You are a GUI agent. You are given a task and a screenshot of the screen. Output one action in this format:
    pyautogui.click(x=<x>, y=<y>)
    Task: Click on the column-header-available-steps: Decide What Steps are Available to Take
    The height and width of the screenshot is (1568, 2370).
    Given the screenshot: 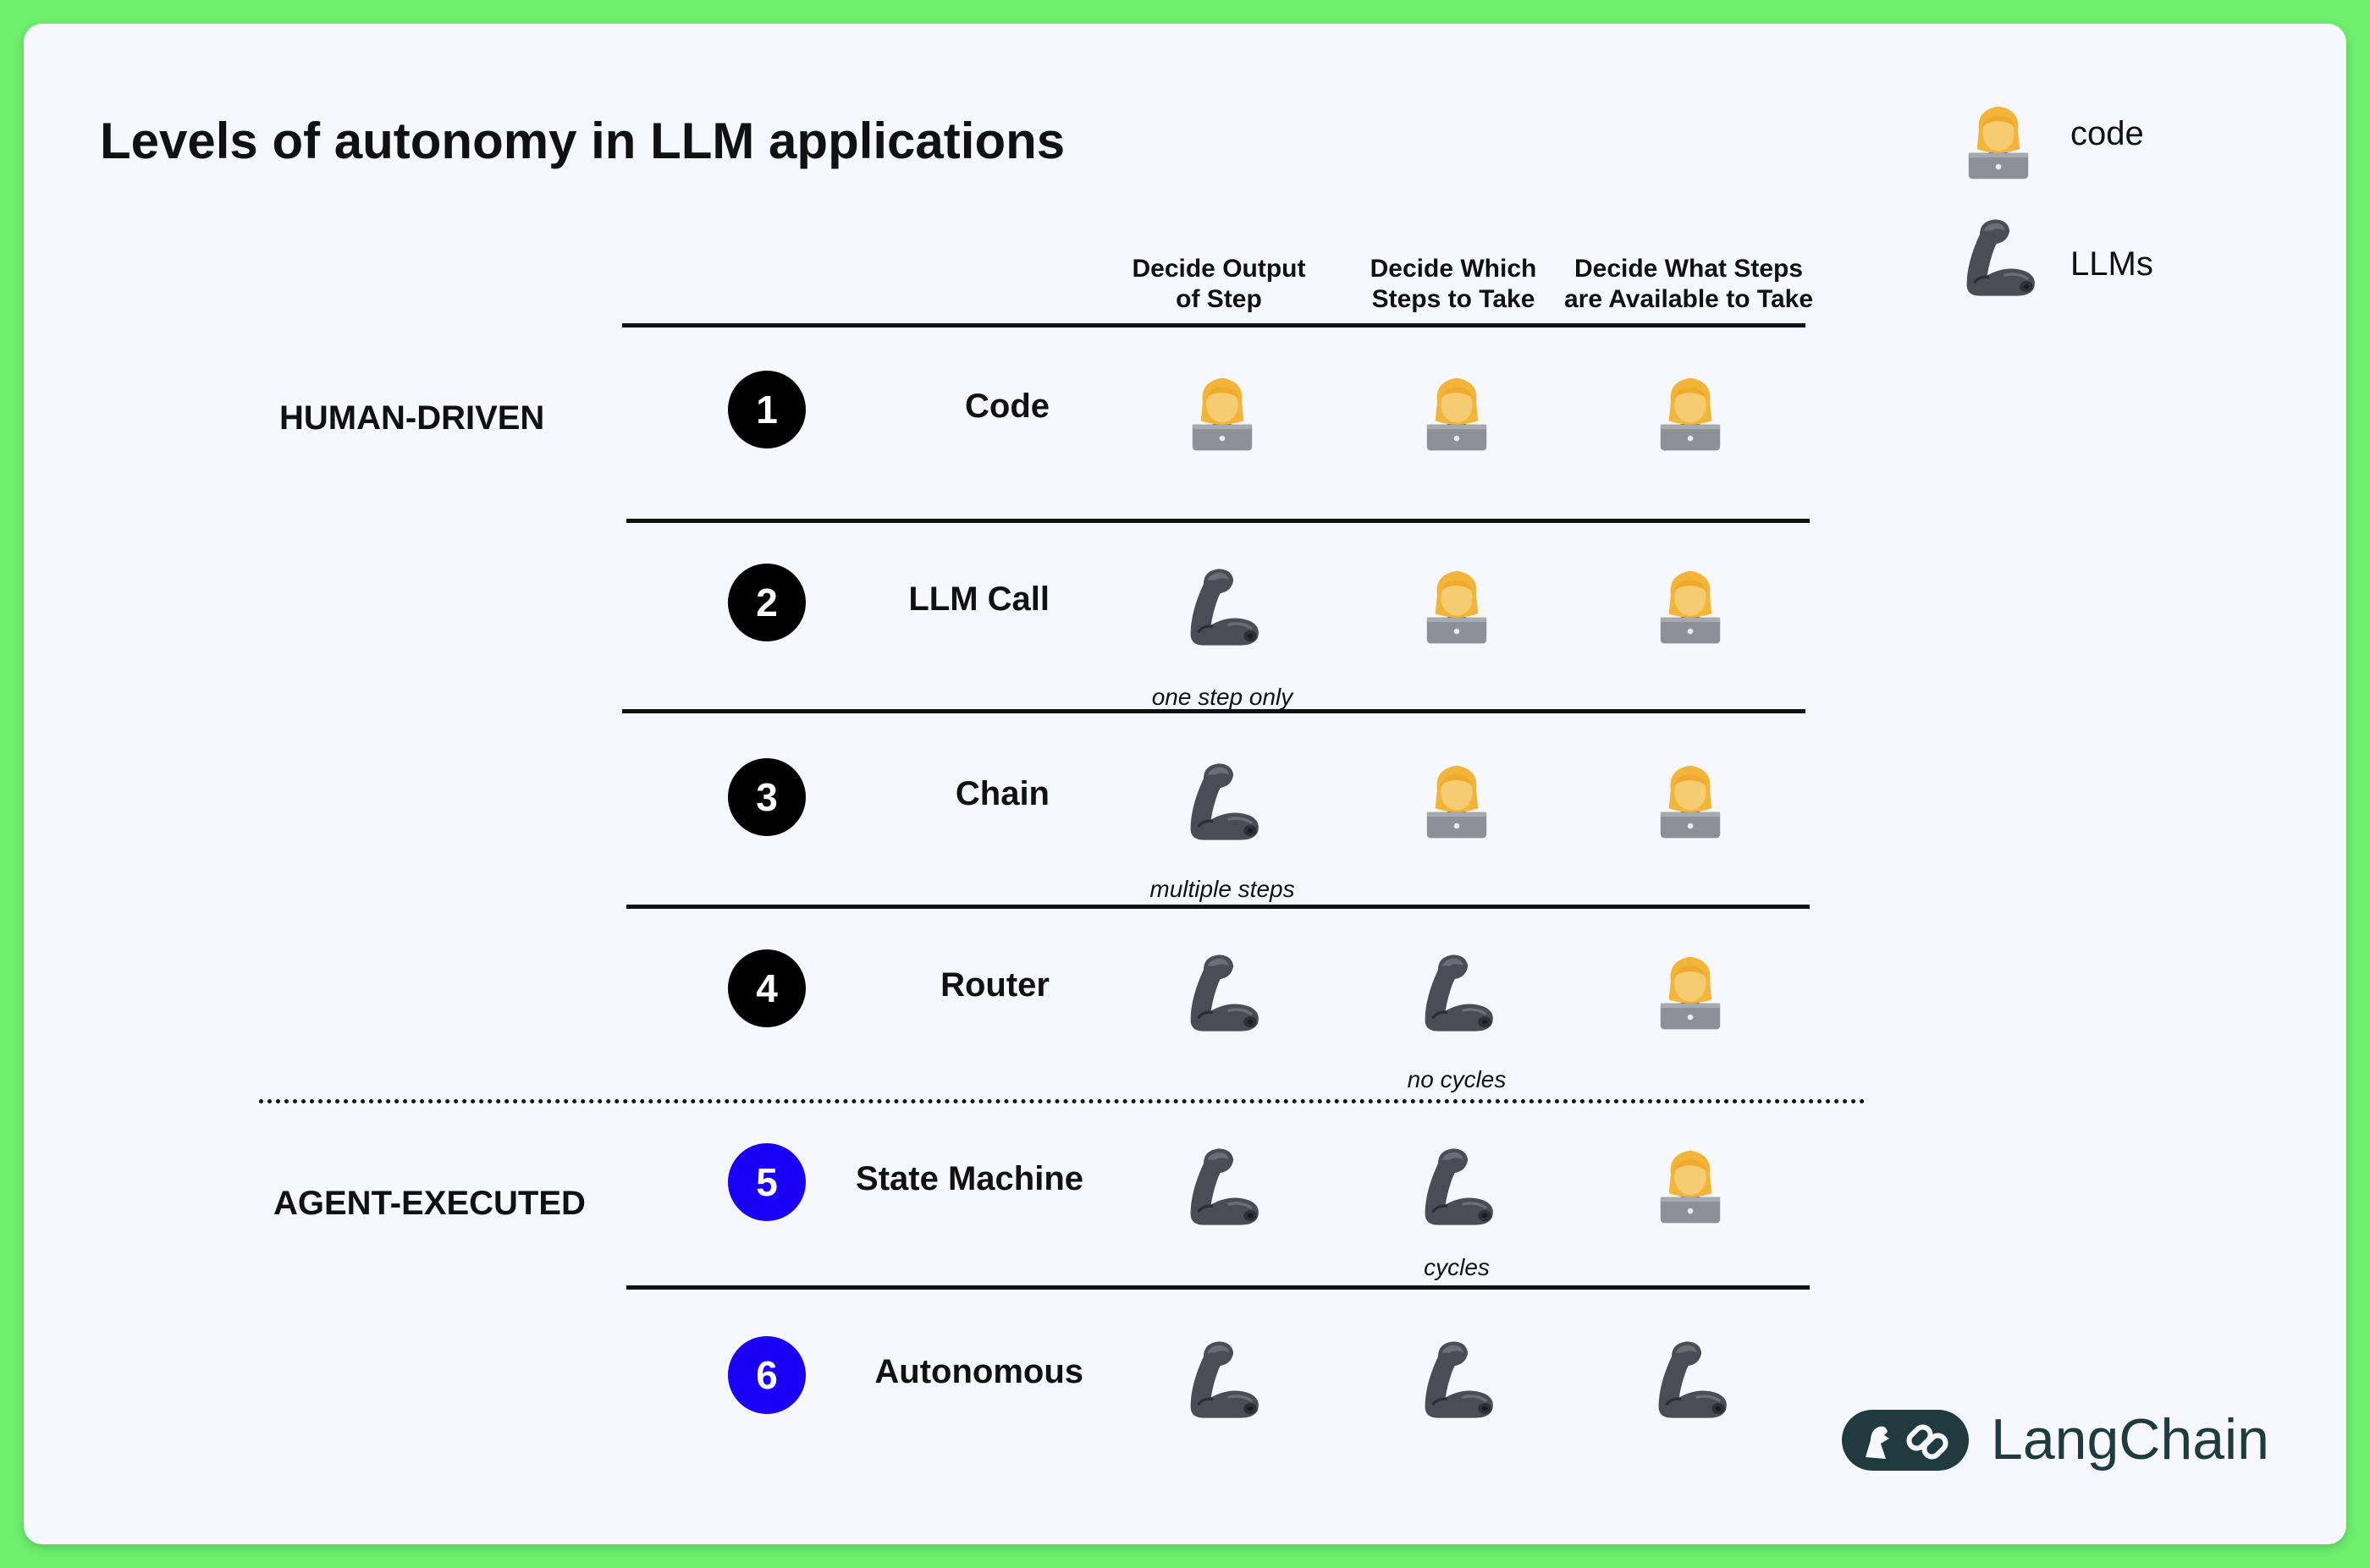 What is the action you would take?
    pyautogui.click(x=1688, y=284)
    